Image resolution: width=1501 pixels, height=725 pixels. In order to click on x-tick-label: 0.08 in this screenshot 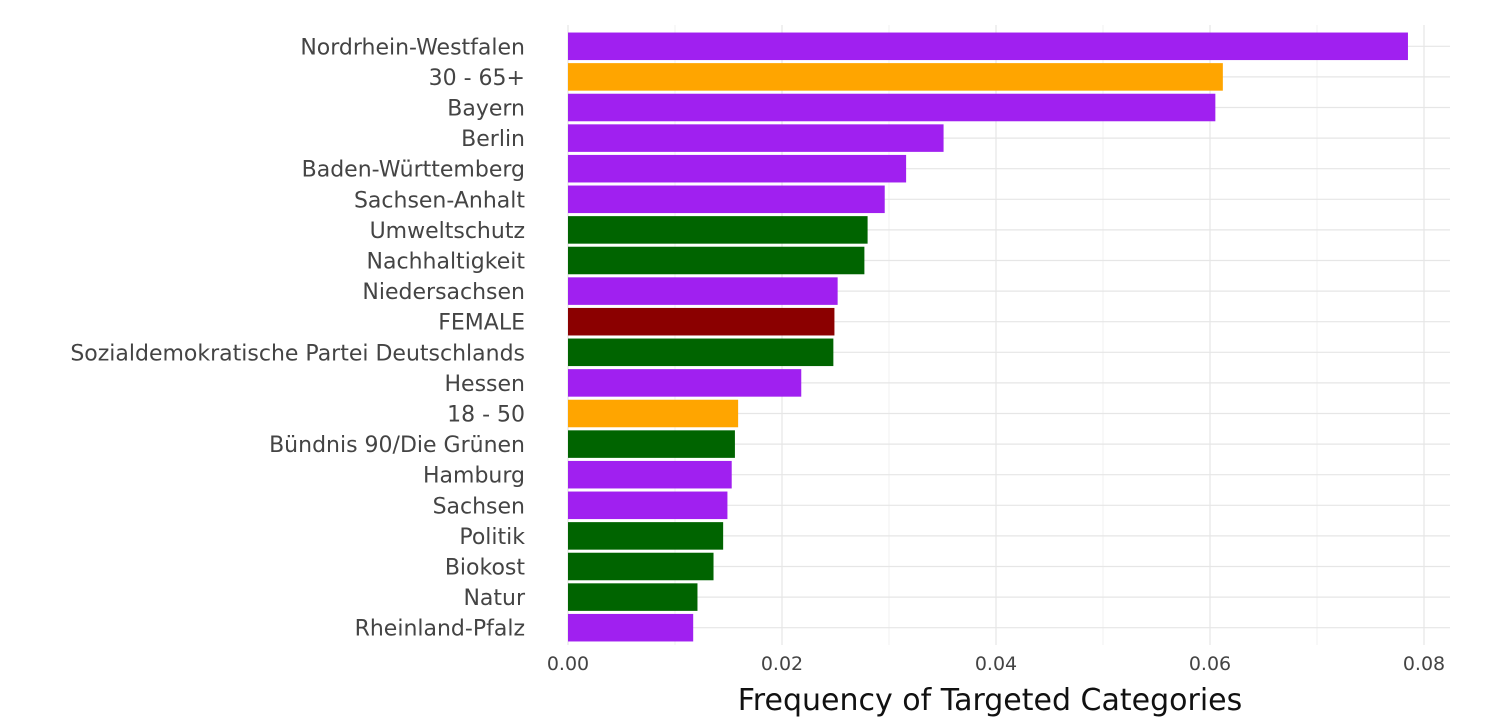, I will do `click(1424, 664)`.